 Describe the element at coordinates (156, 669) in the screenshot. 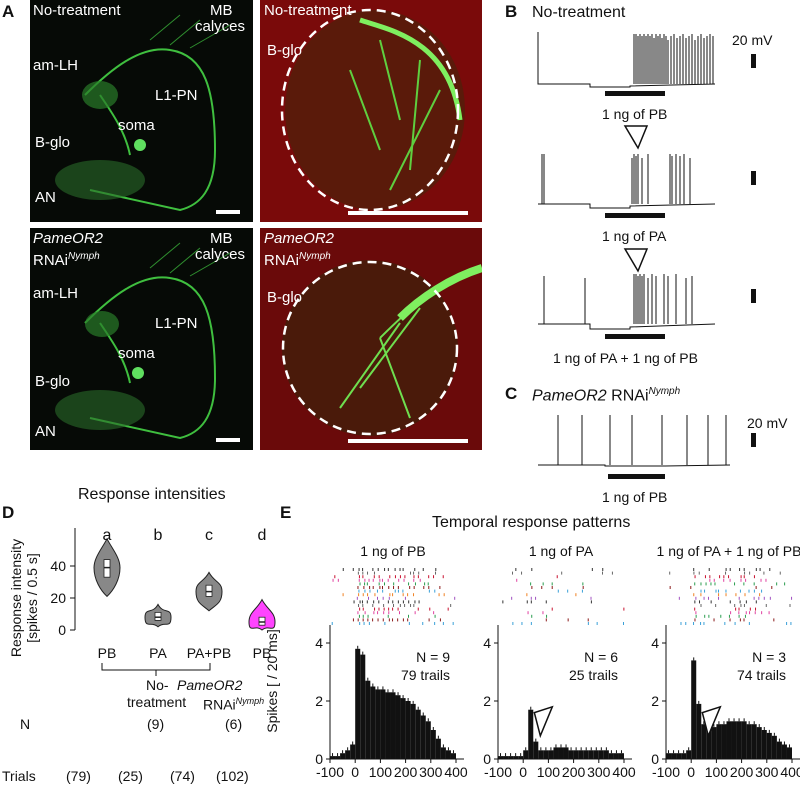

I see `group-bracket` at that location.